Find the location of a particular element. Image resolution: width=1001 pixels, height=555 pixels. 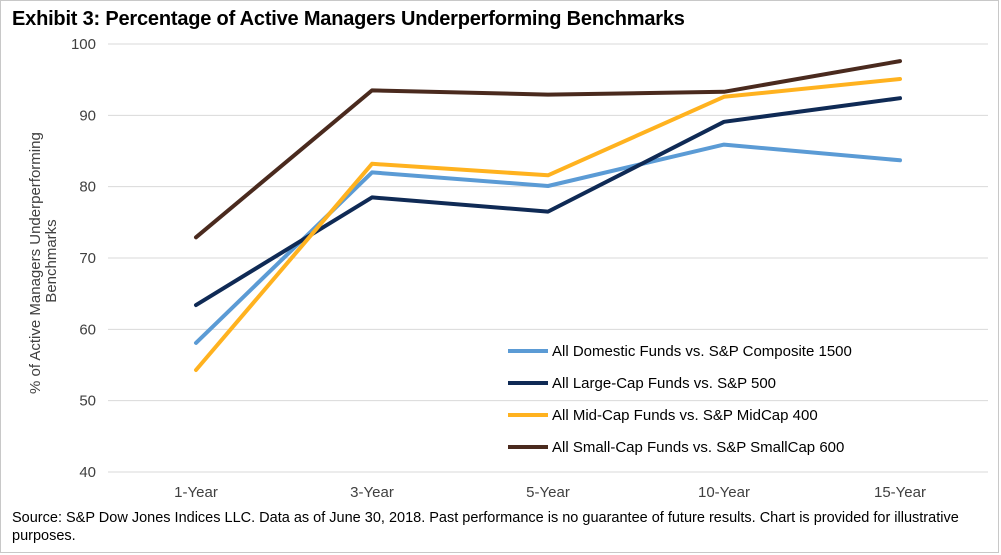

y-tick-label: 60 is located at coordinates (87, 329).